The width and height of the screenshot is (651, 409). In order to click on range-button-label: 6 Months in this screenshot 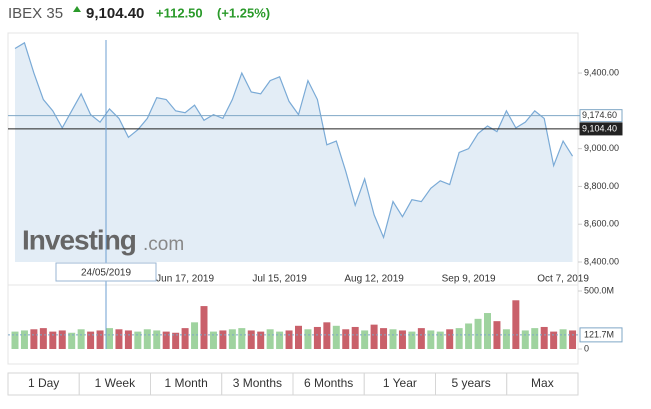, I will do `click(328, 383)`.